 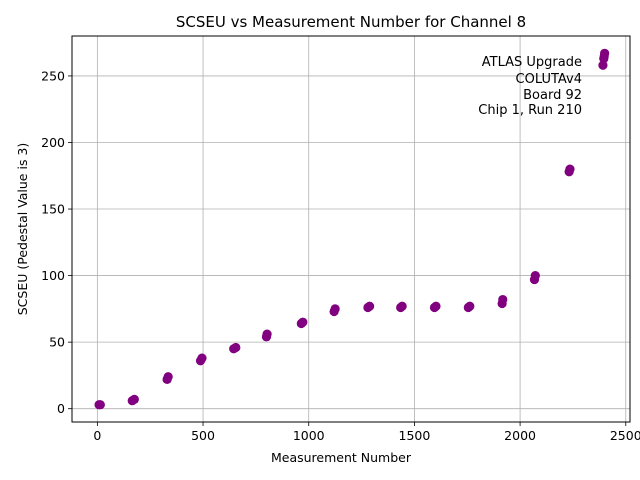 What do you see at coordinates (57, 342) in the screenshot?
I see `y-tick-label: 50` at bounding box center [57, 342].